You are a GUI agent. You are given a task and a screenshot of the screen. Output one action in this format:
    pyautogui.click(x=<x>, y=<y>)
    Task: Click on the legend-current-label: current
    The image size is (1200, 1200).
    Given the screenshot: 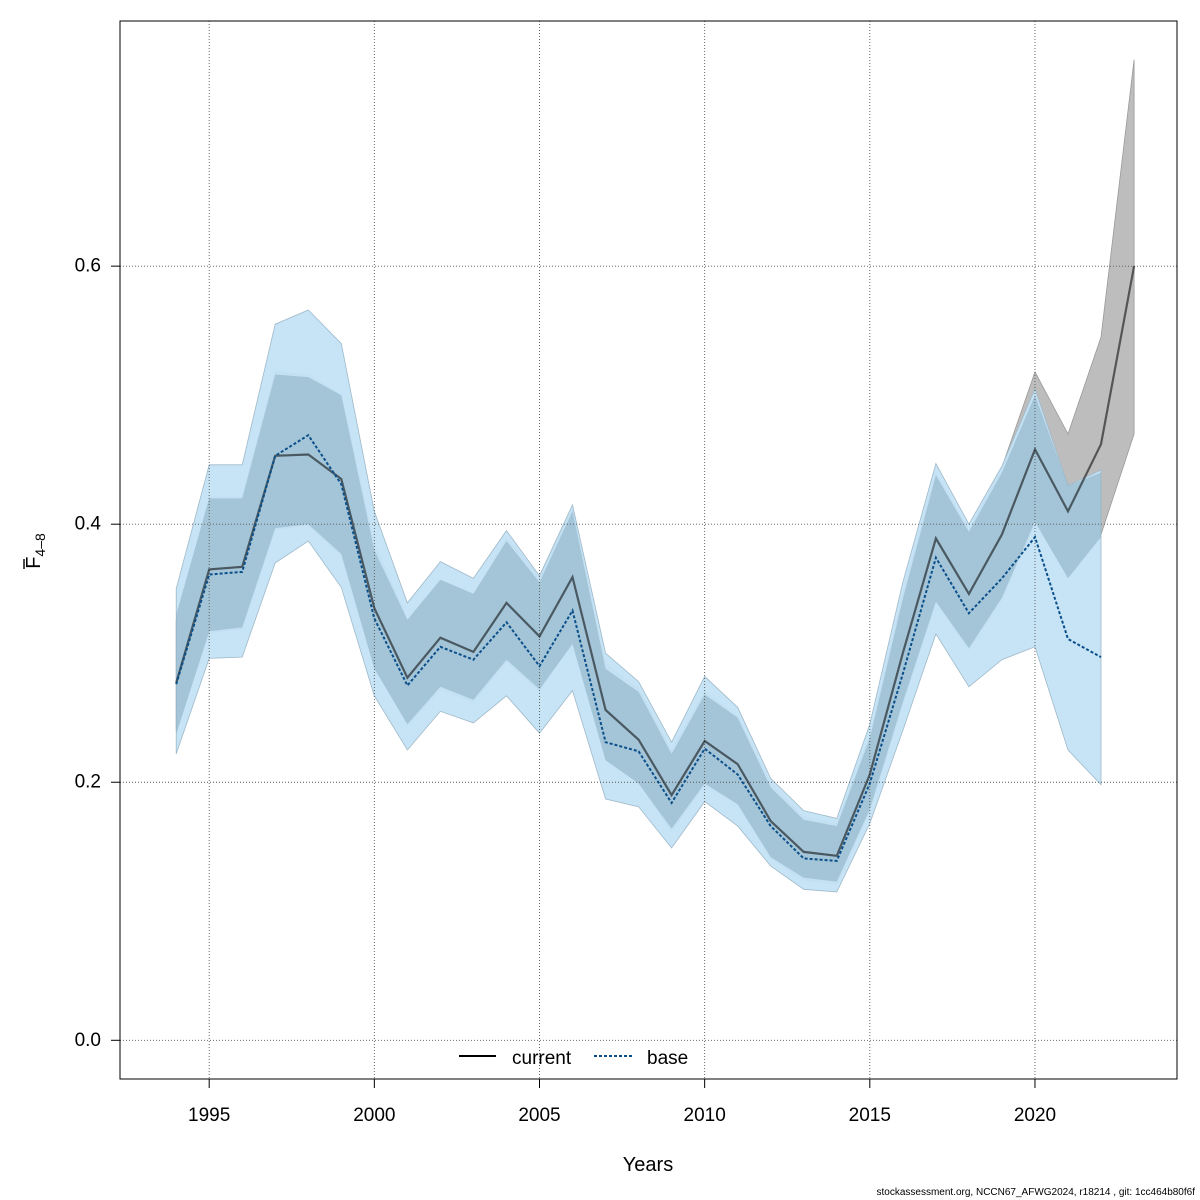 What is the action you would take?
    pyautogui.click(x=542, y=1058)
    